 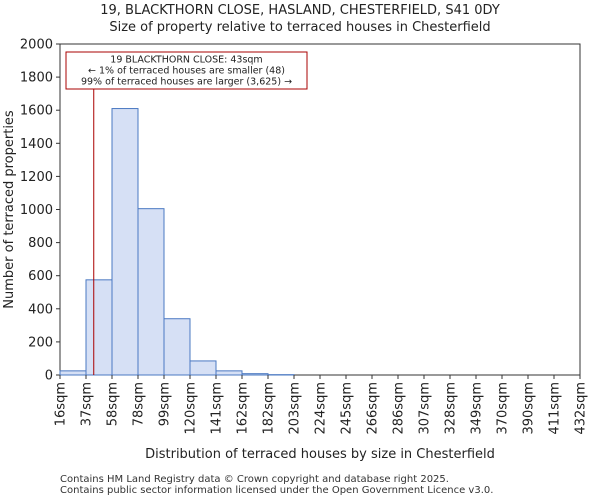 I want to click on y-axis-label: Number of terraced properties, so click(x=9, y=209).